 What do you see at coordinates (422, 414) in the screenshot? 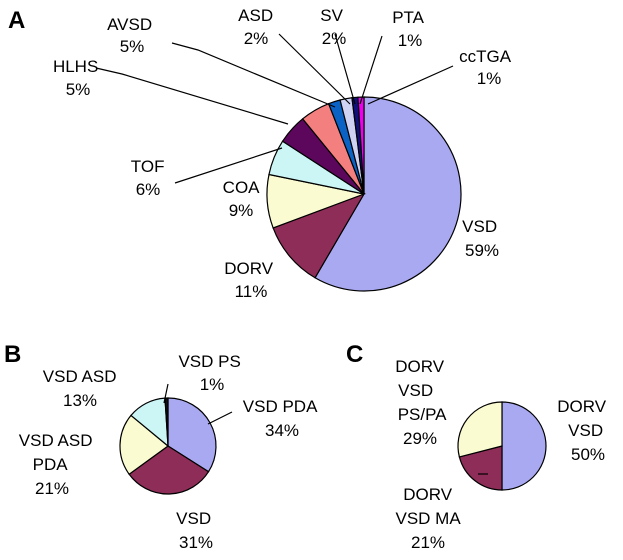
I see `label-c-ps-line3: PS/PA` at bounding box center [422, 414].